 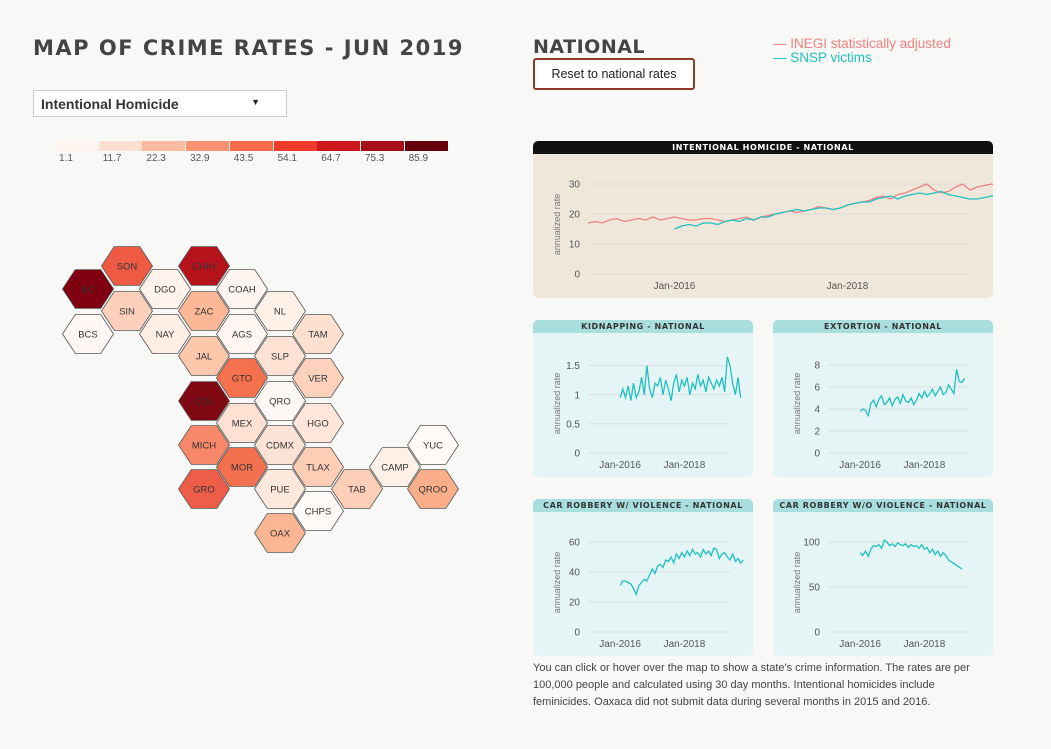 I want to click on state-hex-coah: COAH, so click(x=242, y=289).